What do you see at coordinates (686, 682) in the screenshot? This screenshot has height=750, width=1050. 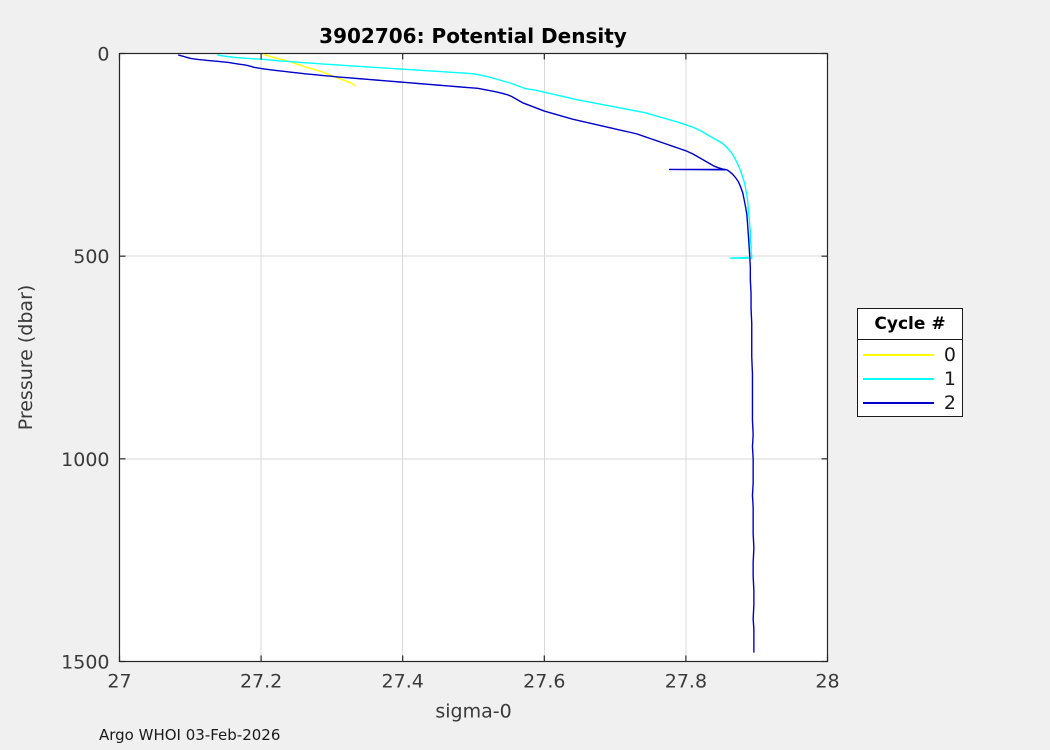 I see `x-tick-label: 27.8` at bounding box center [686, 682].